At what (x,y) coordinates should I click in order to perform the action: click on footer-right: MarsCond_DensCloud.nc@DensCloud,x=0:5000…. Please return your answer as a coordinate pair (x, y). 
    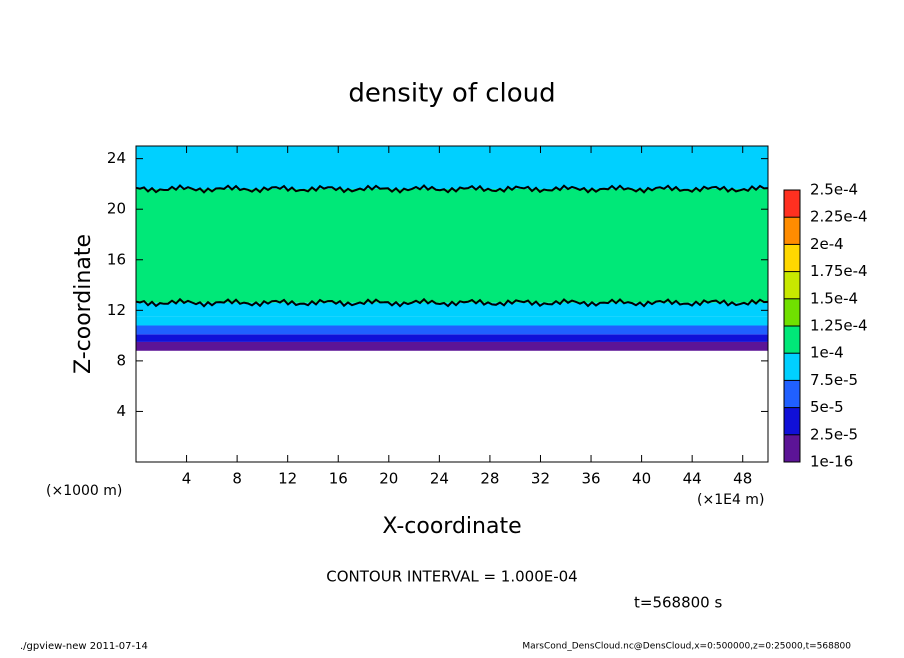
    Looking at the image, I should click on (686, 647).